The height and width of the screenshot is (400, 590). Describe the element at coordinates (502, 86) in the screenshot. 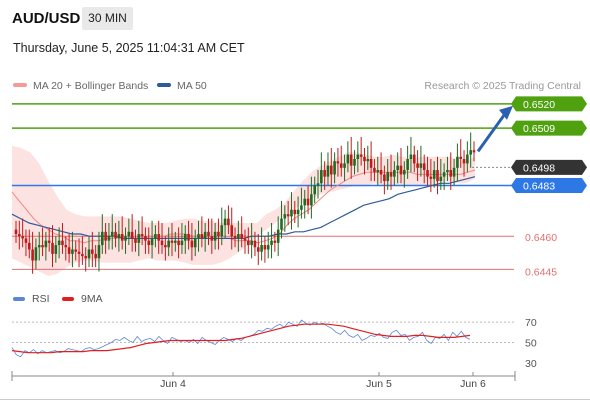

I see `credit-text: Research © 2025 Trading Central` at that location.